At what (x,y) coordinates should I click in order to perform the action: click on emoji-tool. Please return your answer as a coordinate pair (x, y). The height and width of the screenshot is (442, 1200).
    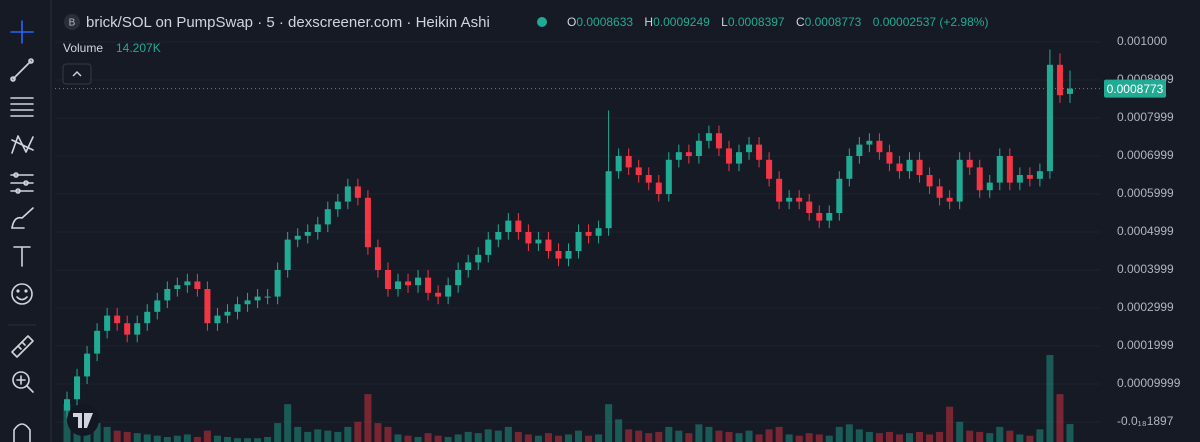
    Looking at the image, I should click on (22, 294).